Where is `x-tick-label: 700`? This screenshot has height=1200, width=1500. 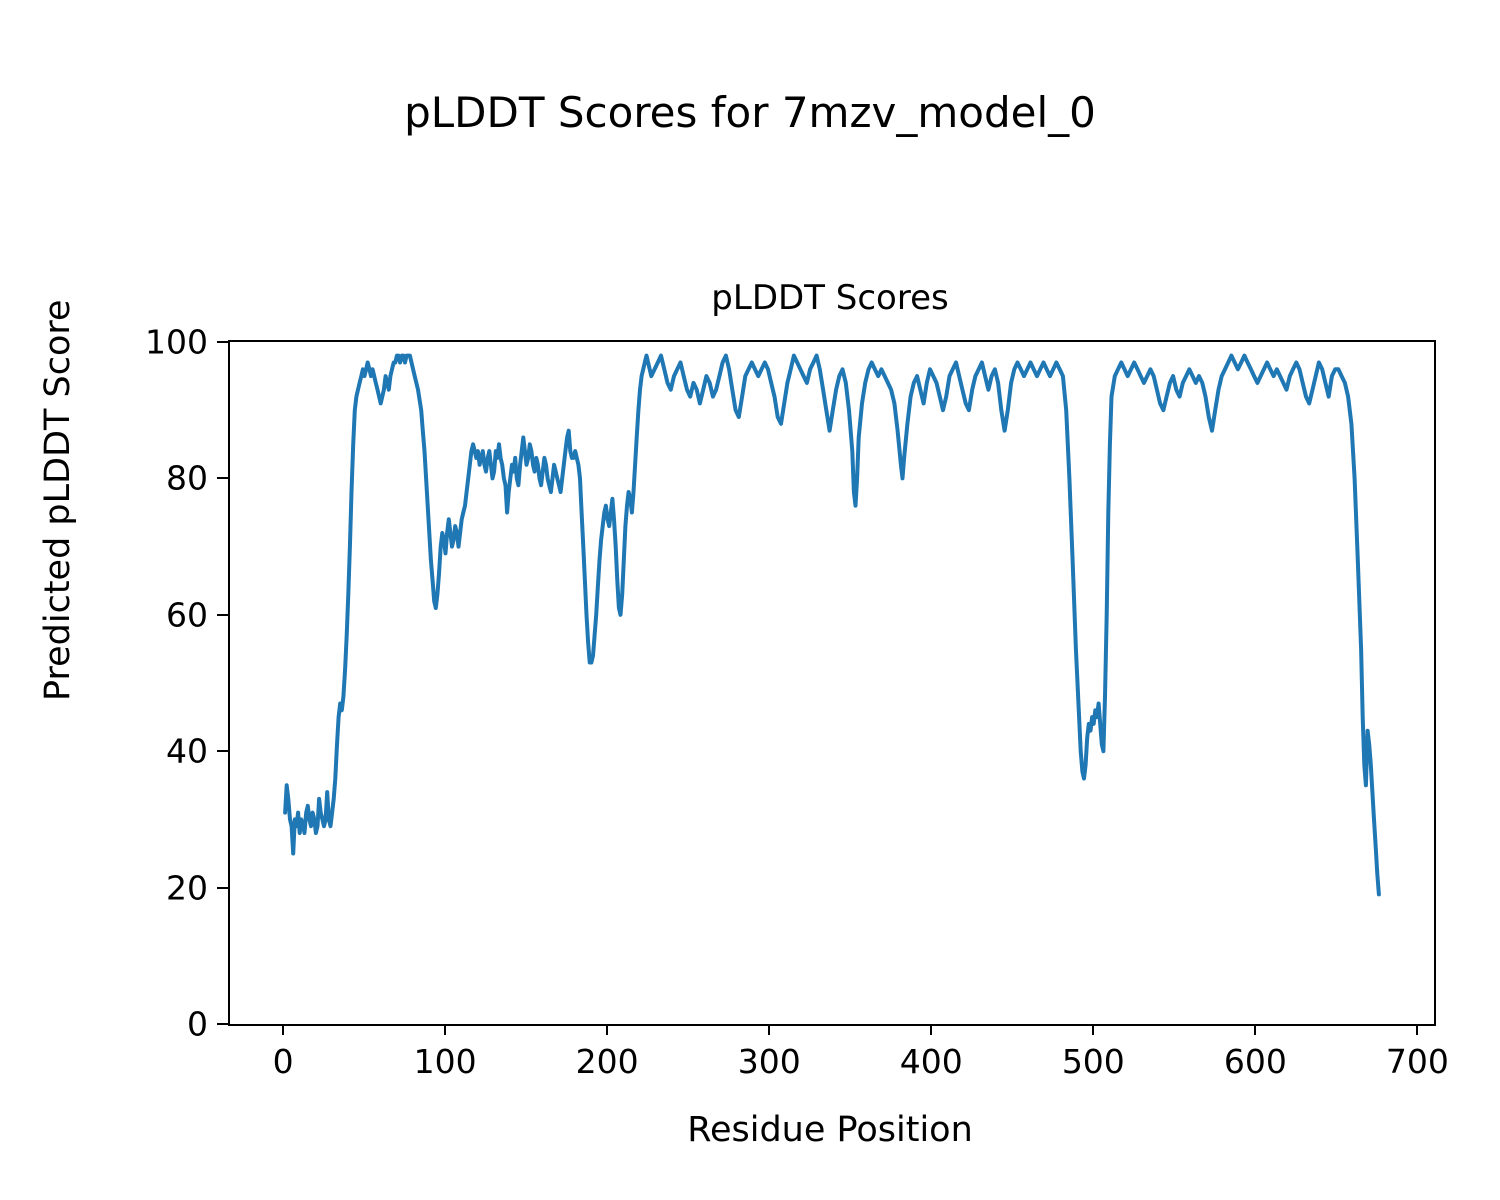
x-tick-label: 700 is located at coordinates (1417, 1061).